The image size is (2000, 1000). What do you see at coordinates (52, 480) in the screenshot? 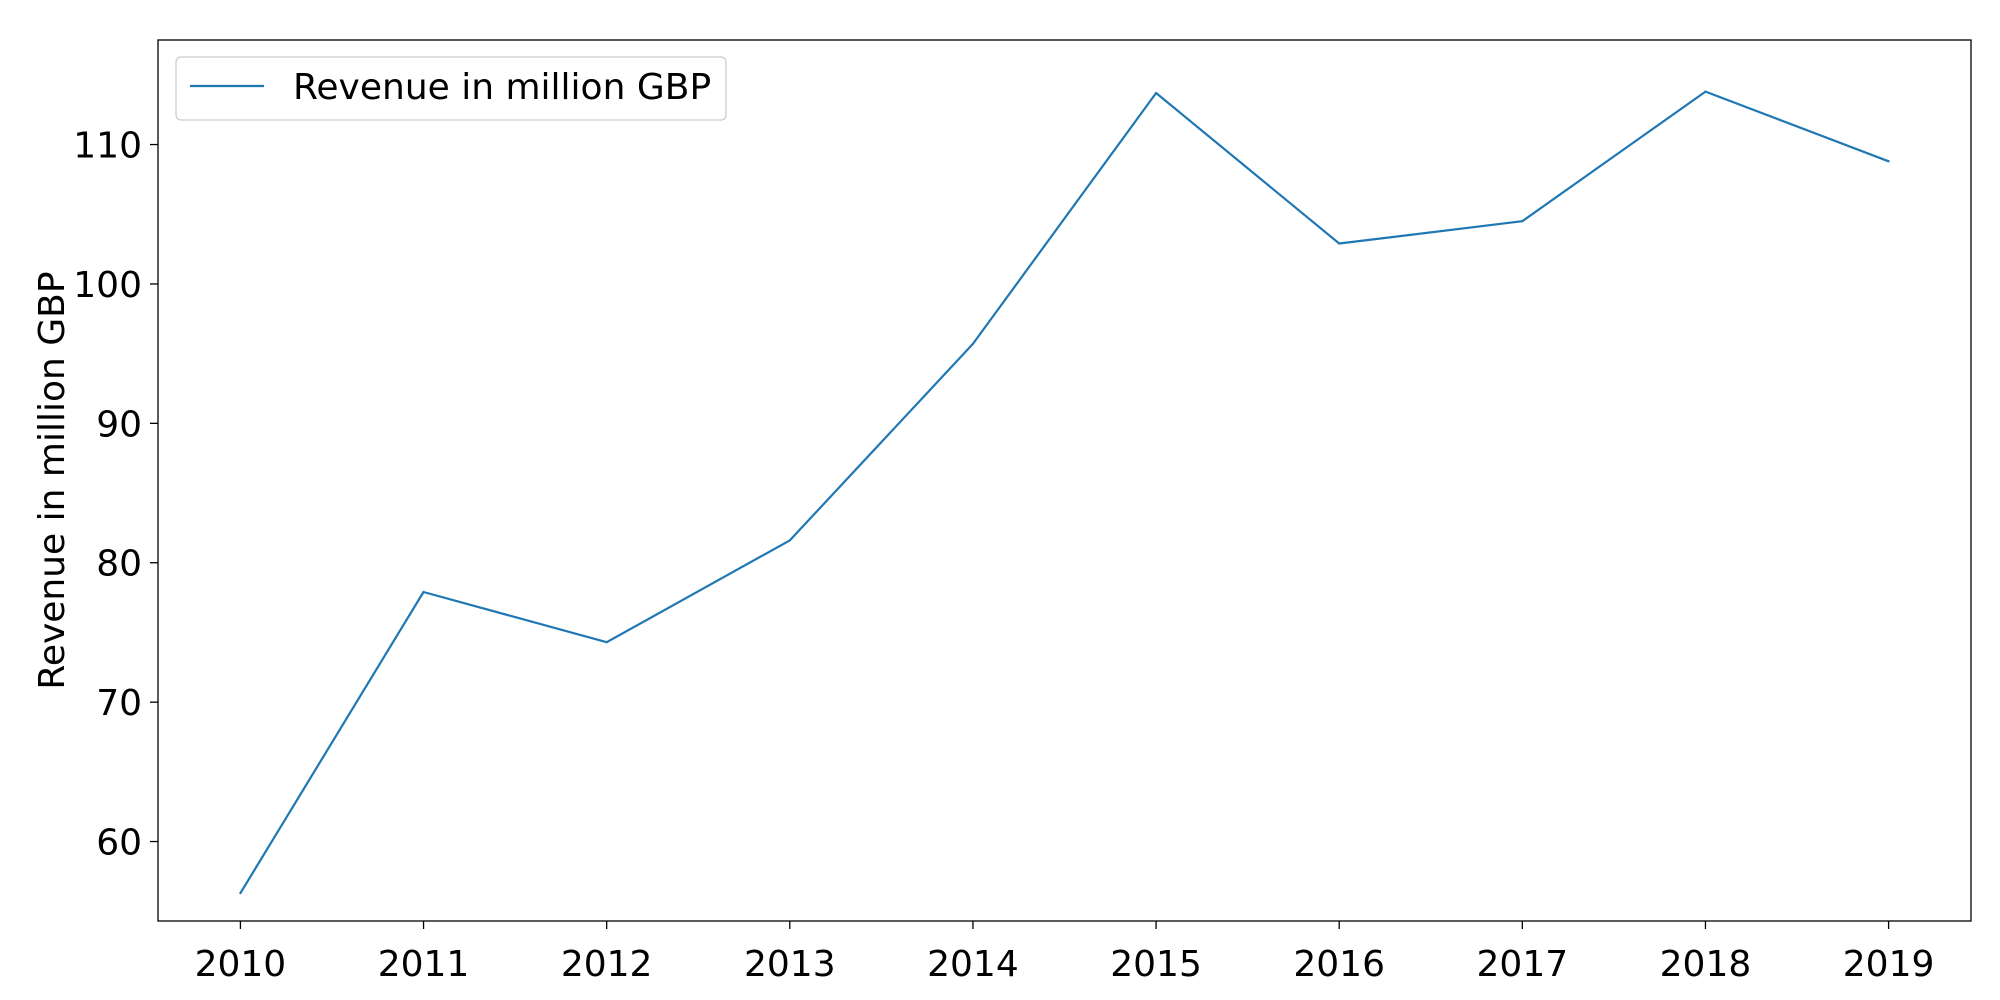
I see `y-axis-label: Revenue in million GBP` at bounding box center [52, 480].